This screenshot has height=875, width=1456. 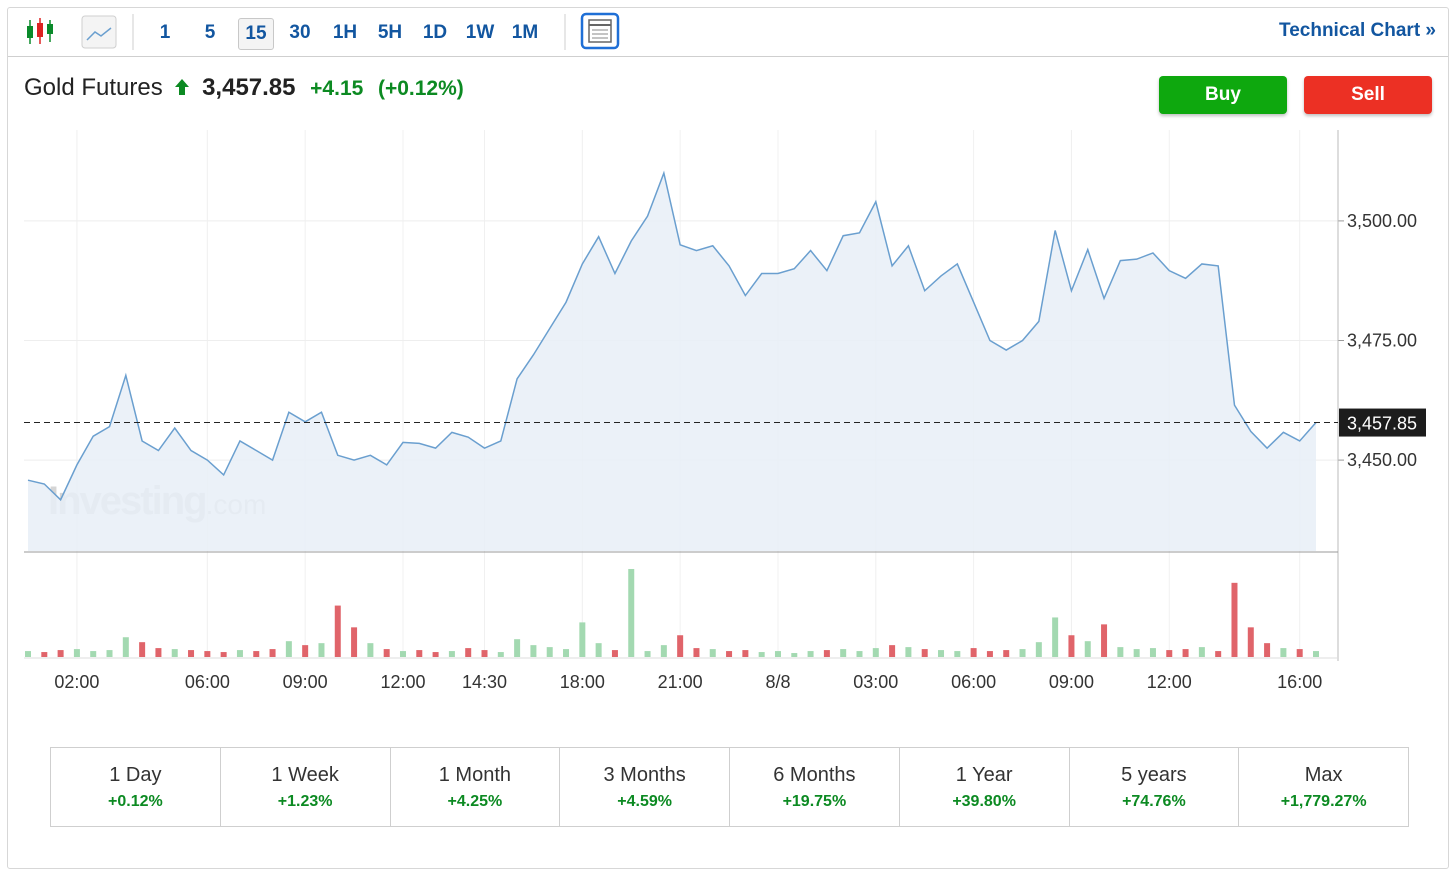 I want to click on period-change: +39.80%, so click(x=984, y=801).